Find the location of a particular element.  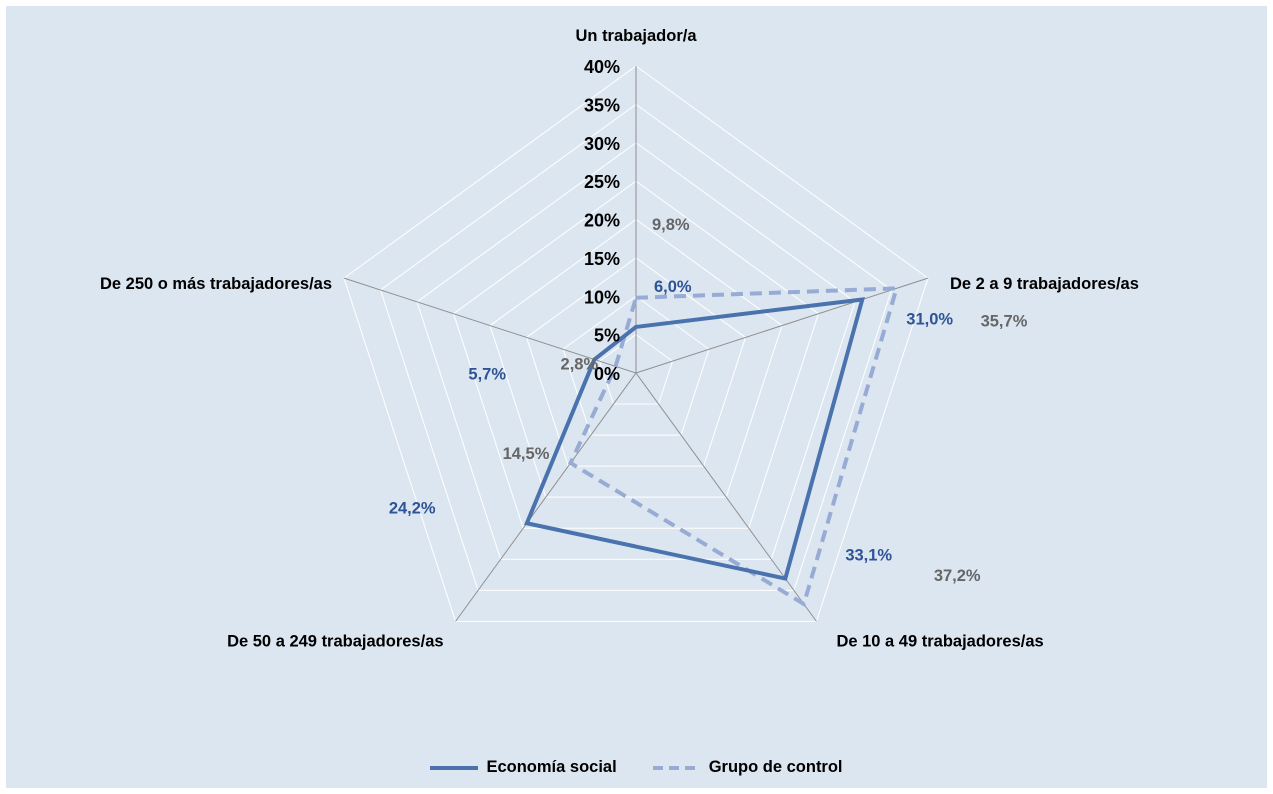

axis-tick-label: 30% is located at coordinates (602, 144).